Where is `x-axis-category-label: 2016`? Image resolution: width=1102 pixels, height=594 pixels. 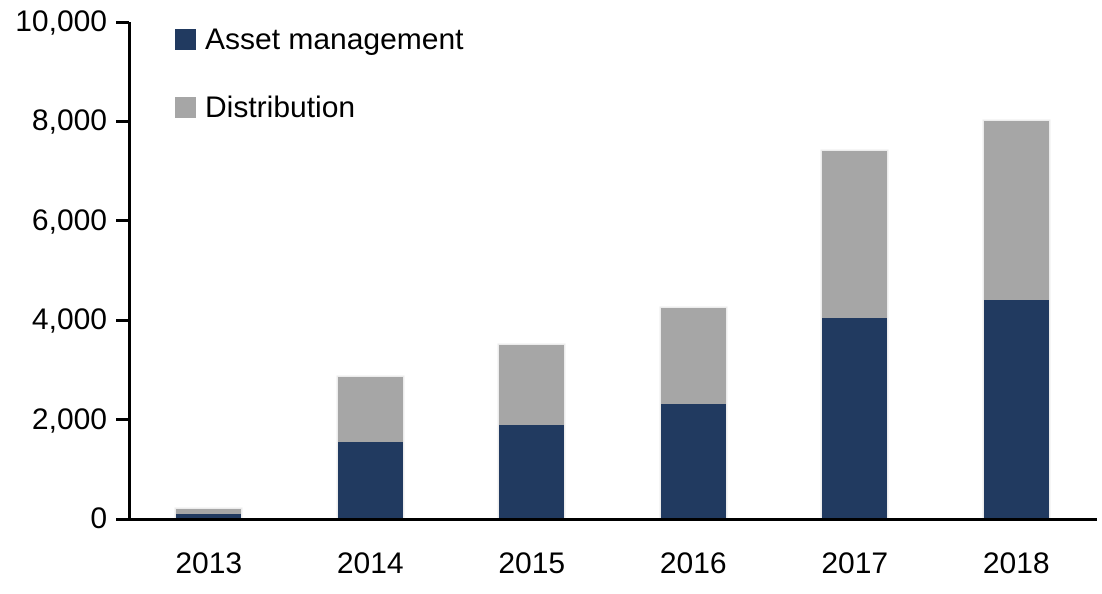
x-axis-category-label: 2016 is located at coordinates (693, 563).